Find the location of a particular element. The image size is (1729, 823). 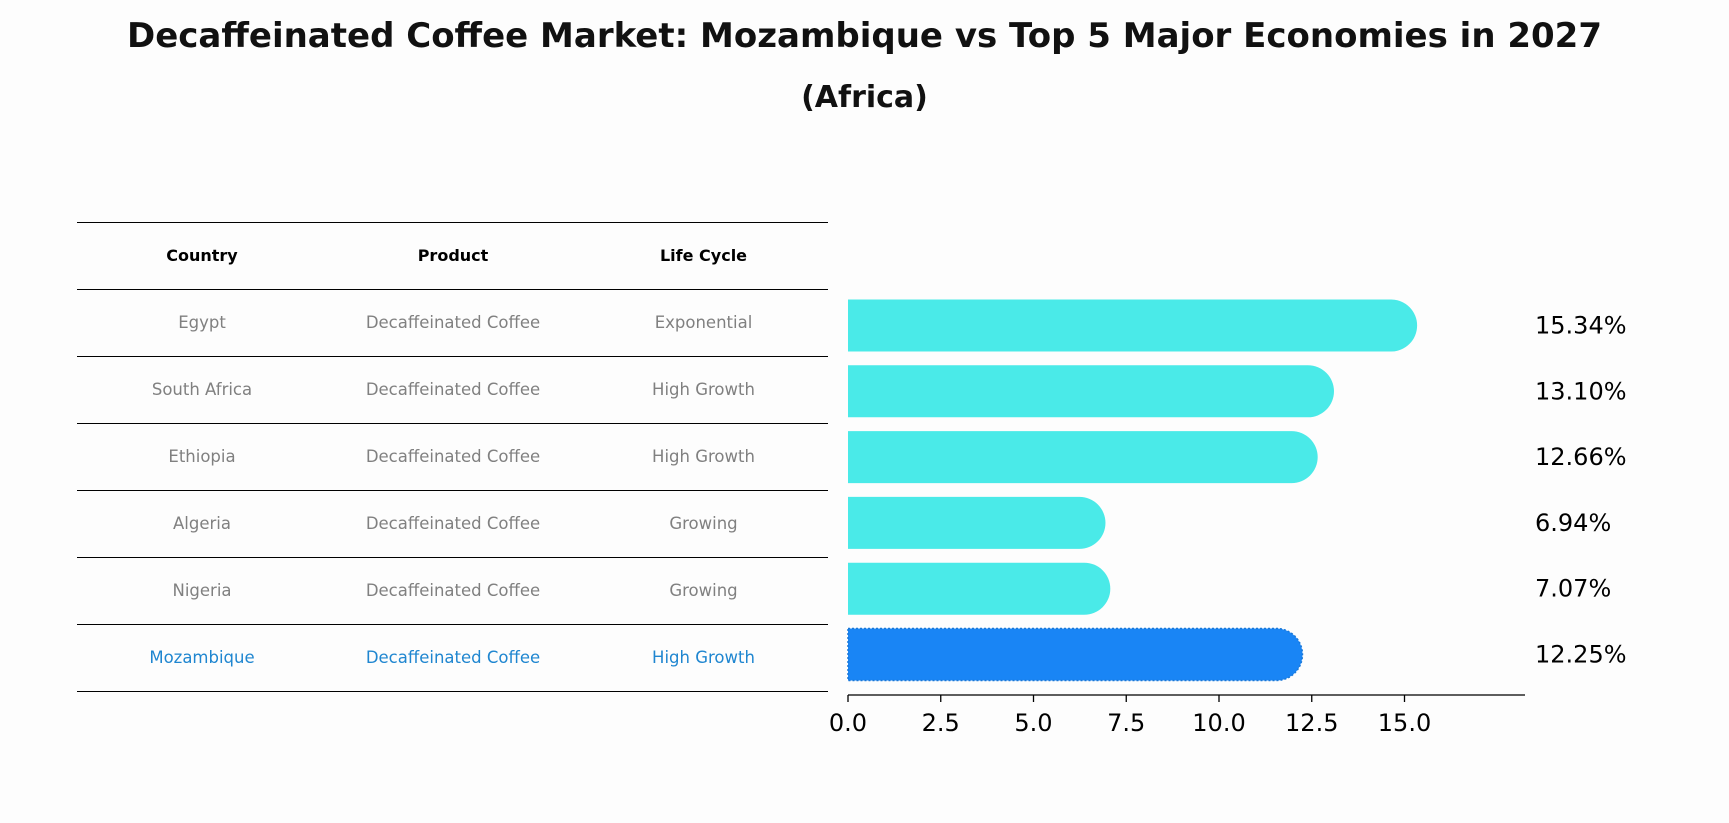

x-tick-label: 10.0 is located at coordinates (1218, 723).